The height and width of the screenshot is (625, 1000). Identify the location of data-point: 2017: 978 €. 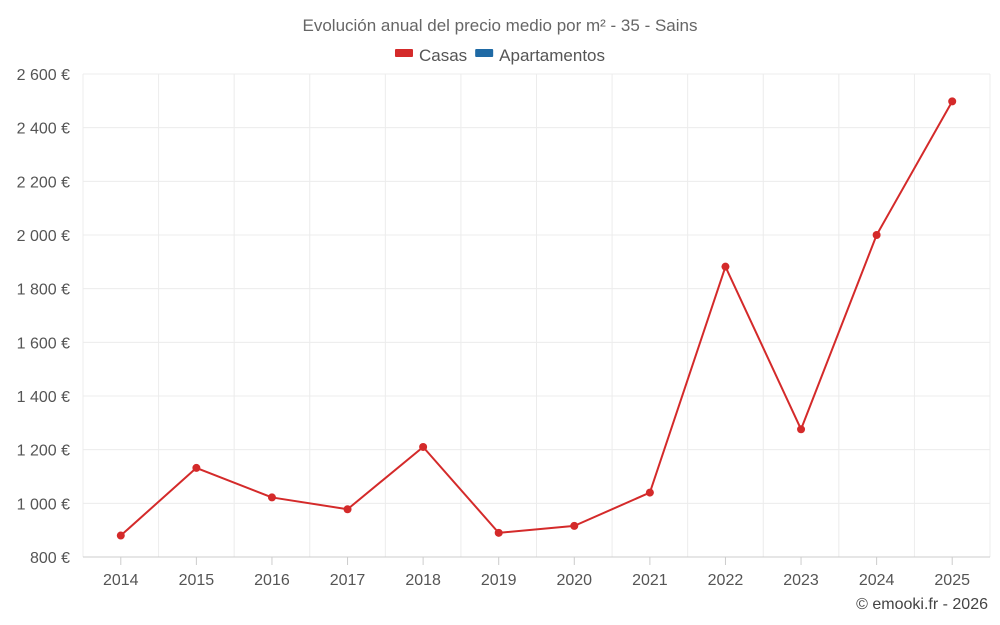
(347, 509).